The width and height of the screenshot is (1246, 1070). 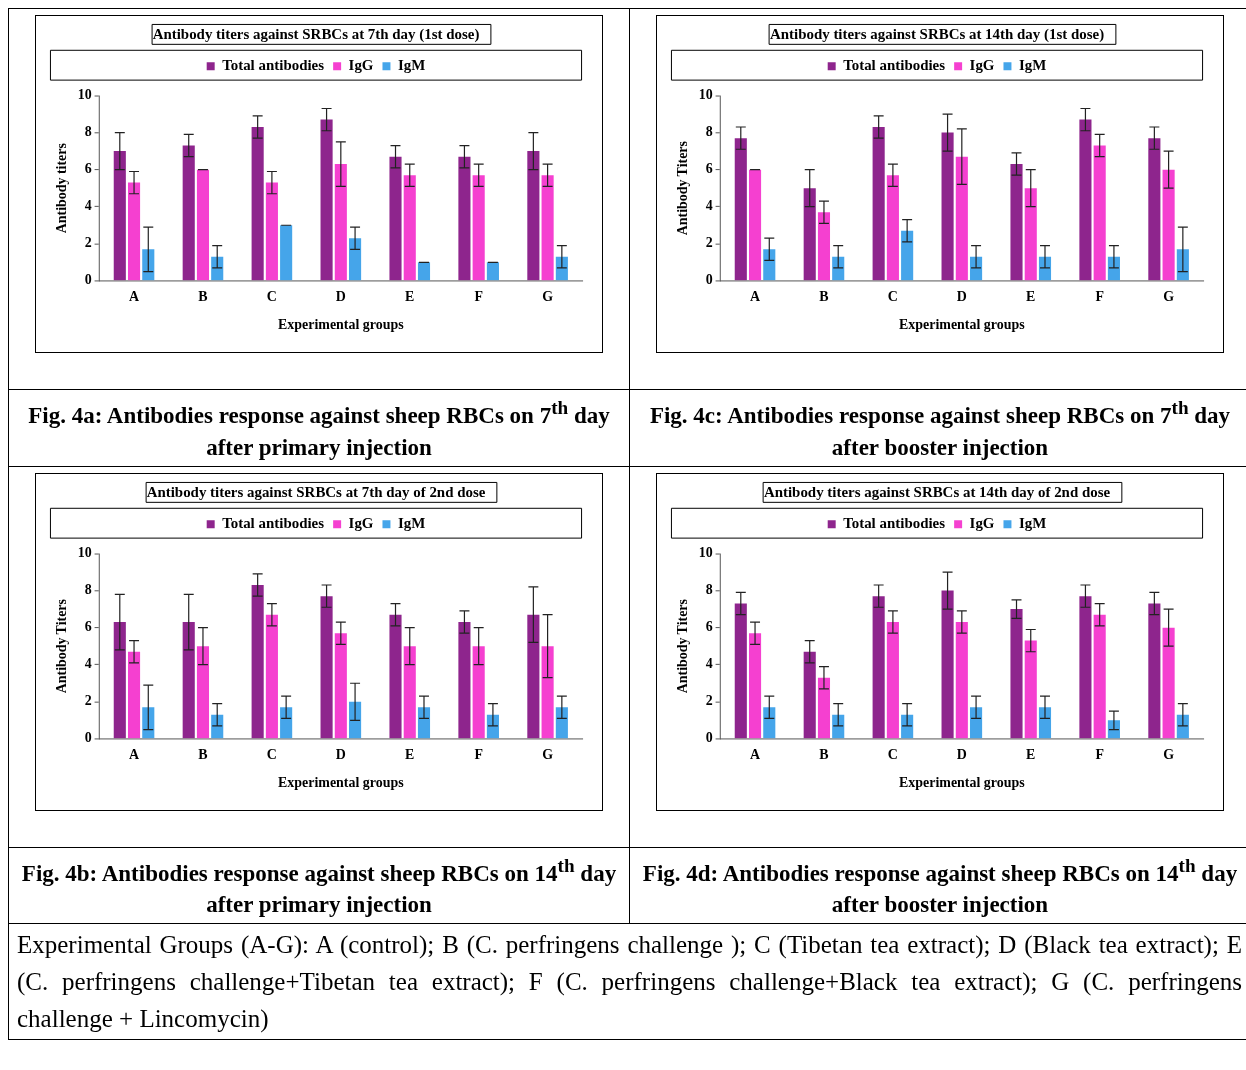 I want to click on text: Fig. 4c: Antibodies response against sheep RBCs on 7$^{th}$ day after booster injection, so click(x=940, y=428).